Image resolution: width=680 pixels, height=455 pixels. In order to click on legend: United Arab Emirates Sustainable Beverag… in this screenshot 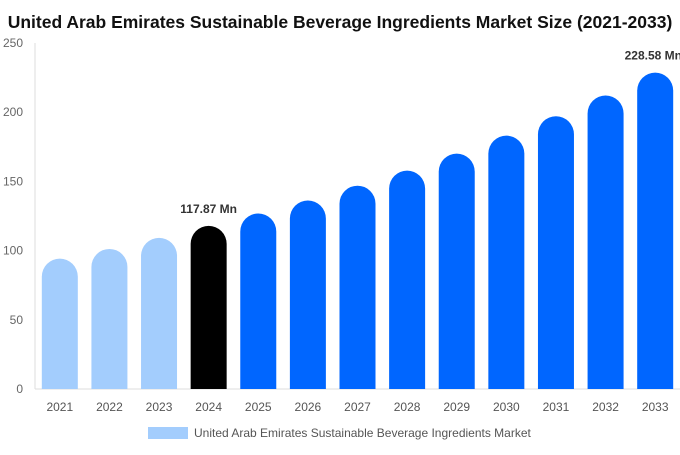, I will do `click(340, 433)`.